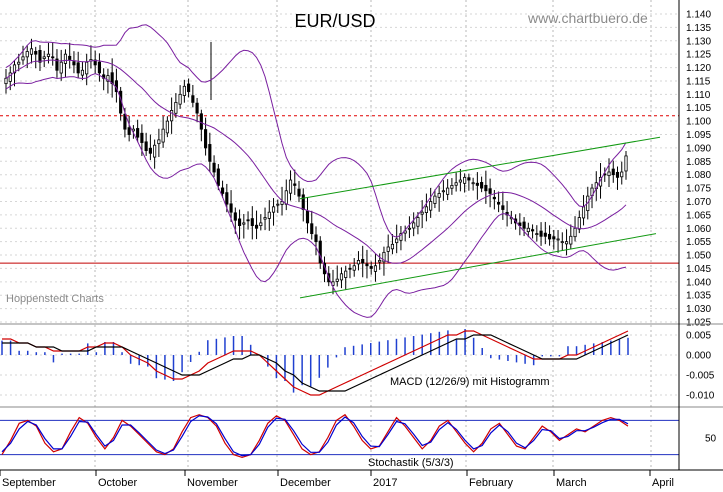  Describe the element at coordinates (698, 323) in the screenshot. I see `price-tick-label: 1.025` at that location.